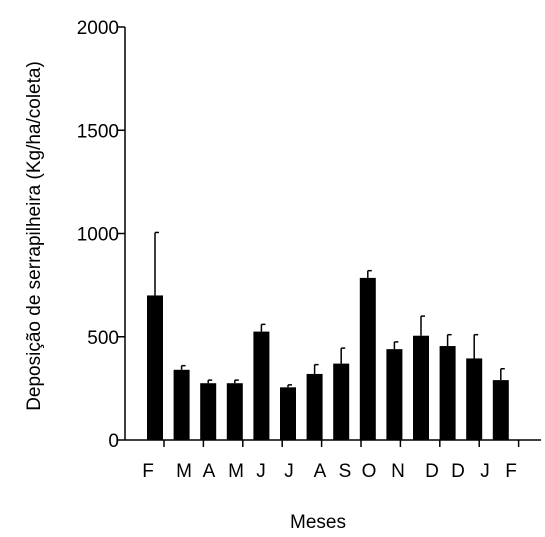 The image size is (545, 537). Describe the element at coordinates (98, 235) in the screenshot. I see `y-tick-label: 1000` at that location.